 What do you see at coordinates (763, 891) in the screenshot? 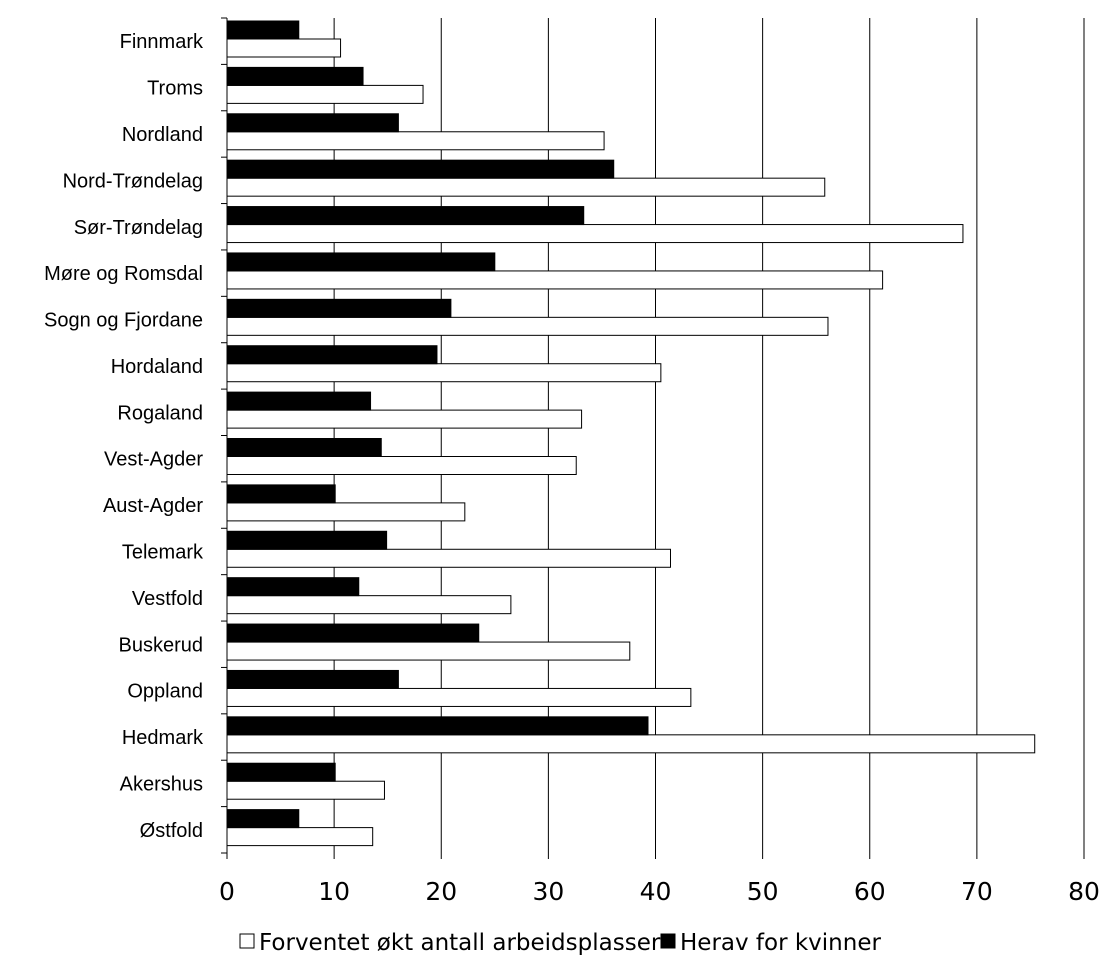
I see `x-tick-label: 50` at bounding box center [763, 891].